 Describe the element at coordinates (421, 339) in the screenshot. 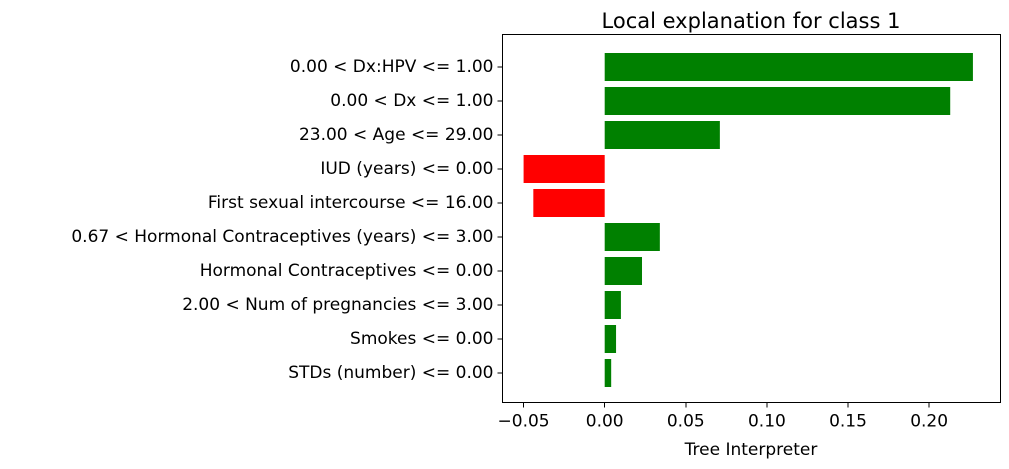

I see `y-tick-label: Smokes <= 0.00` at that location.